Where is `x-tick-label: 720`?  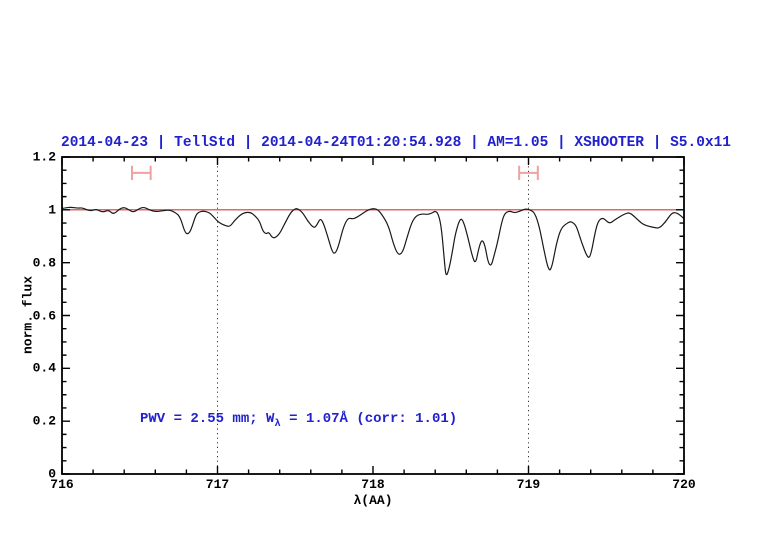
x-tick-label: 720 is located at coordinates (684, 484).